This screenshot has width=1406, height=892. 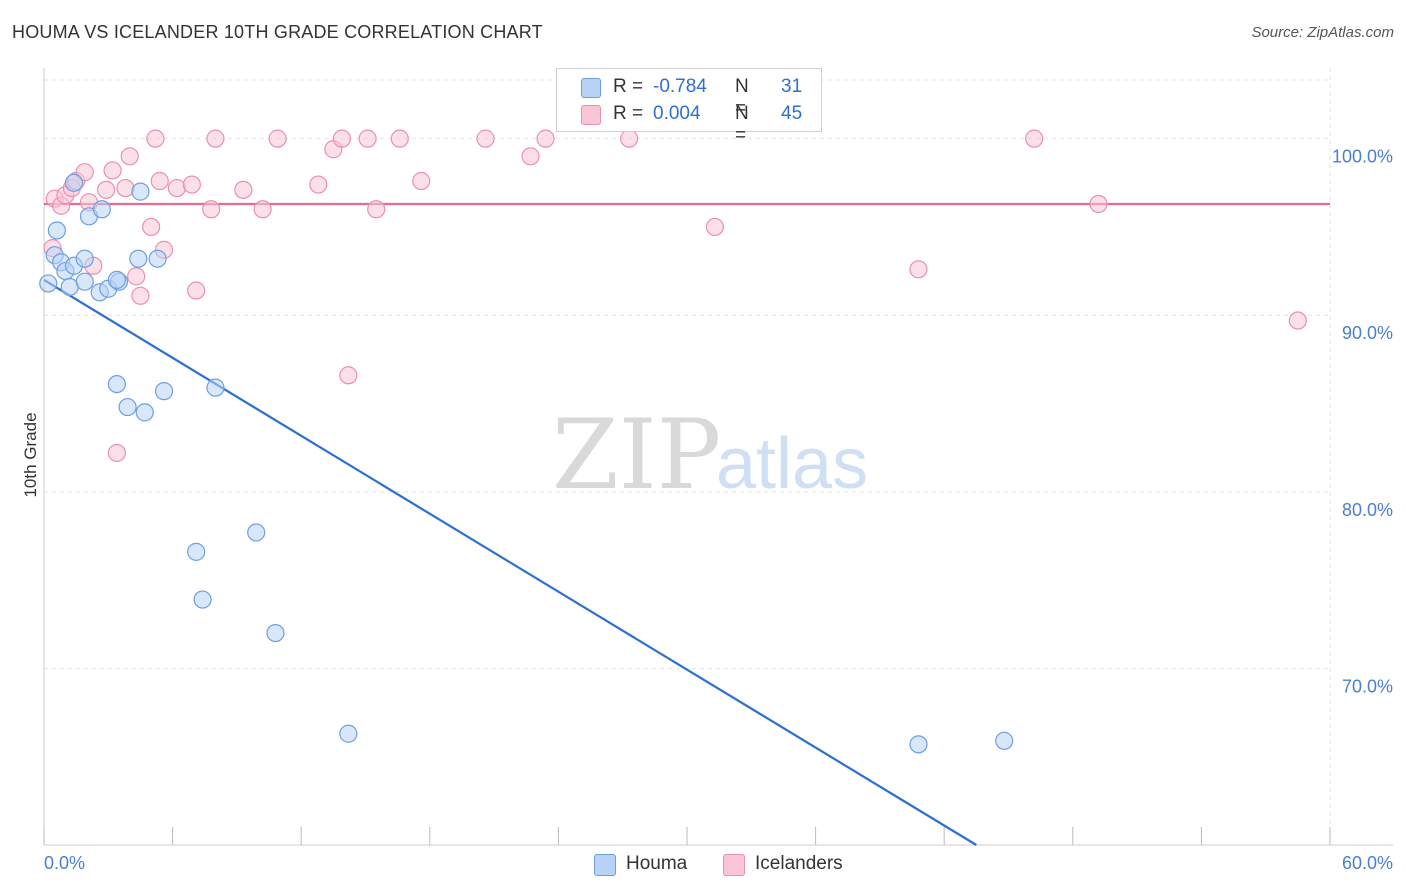 I want to click on x-tick-label-end: 60.0%, so click(x=1367, y=863).